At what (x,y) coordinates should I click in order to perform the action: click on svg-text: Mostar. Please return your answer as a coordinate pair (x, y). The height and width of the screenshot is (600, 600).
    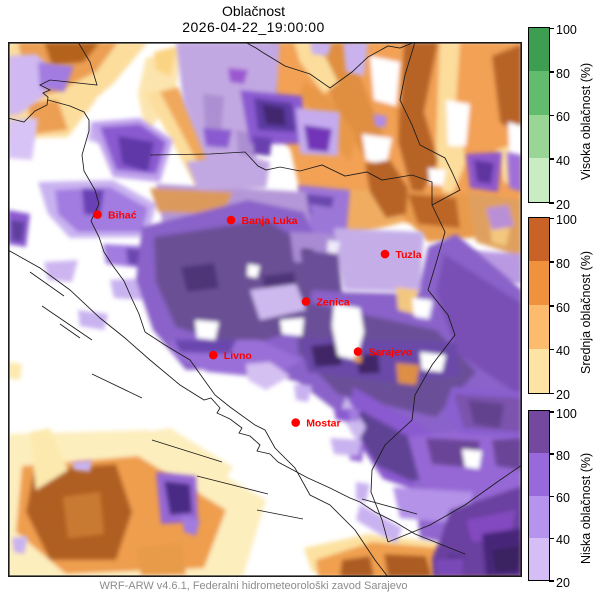
    Looking at the image, I should click on (323, 424).